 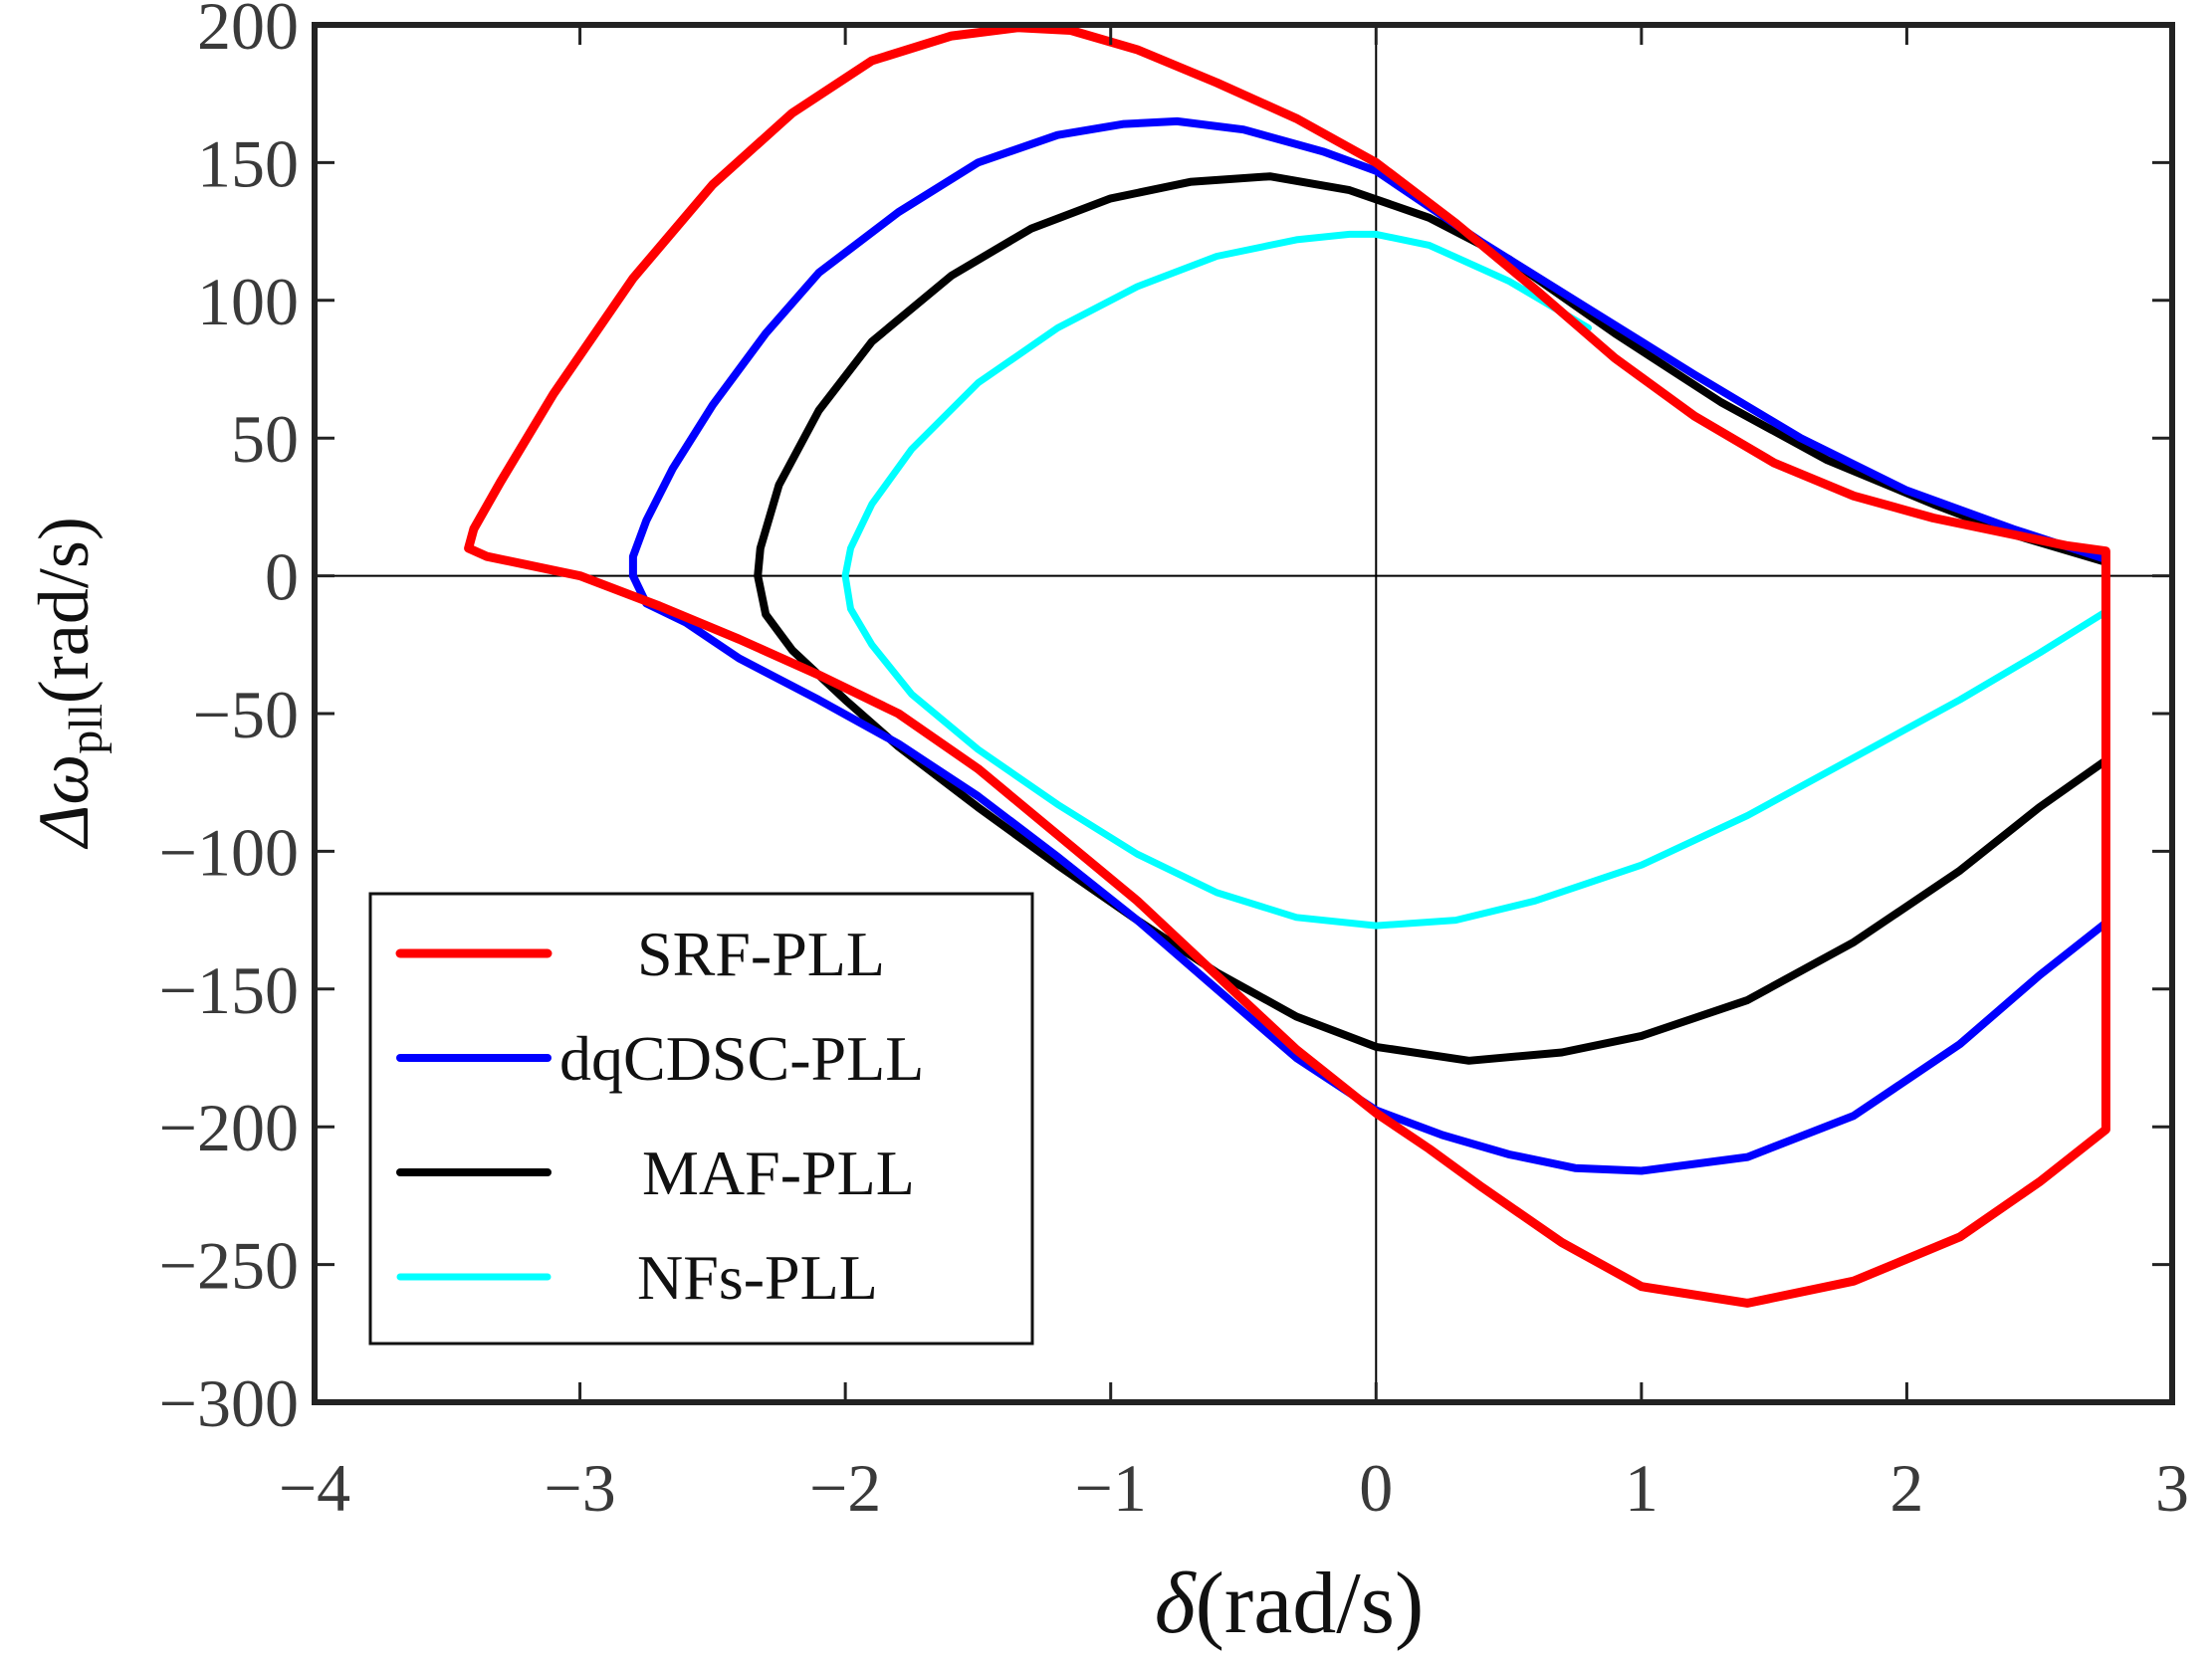 I want to click on legend-item-dqcdsc-pll: dqCDSC-PLL, so click(x=660, y=1059).